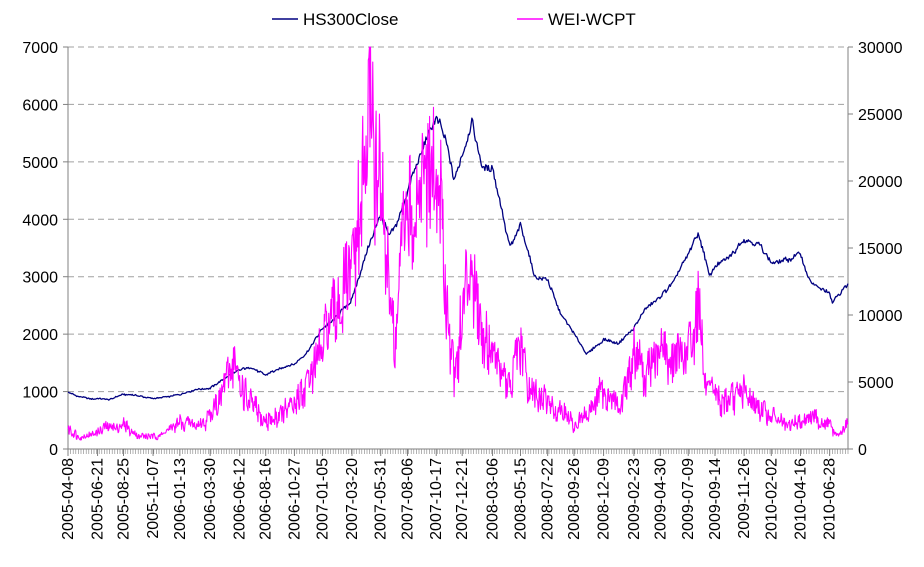 The width and height of the screenshot is (924, 567). What do you see at coordinates (240, 499) in the screenshot?
I see `x-tick-label: 2006-06-12` at bounding box center [240, 499].